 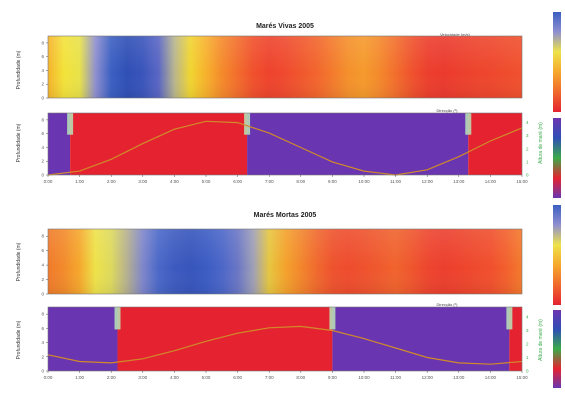 I want to click on y-axis-label-3: Profundidade (m), so click(x=19, y=261).